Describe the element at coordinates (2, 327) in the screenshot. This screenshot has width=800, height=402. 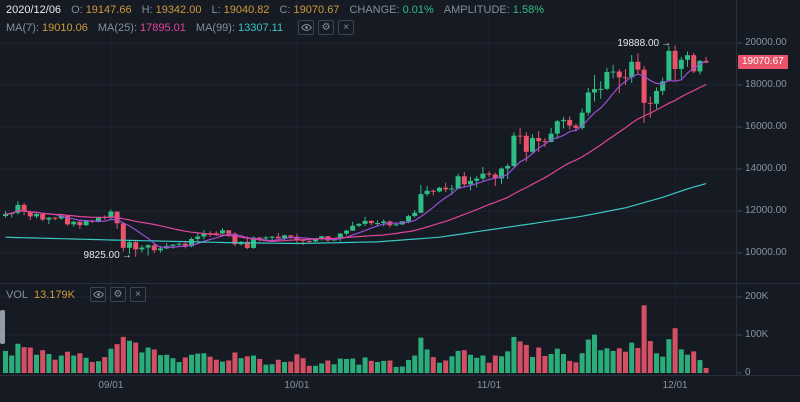
I see `pane-scroll-handle` at that location.